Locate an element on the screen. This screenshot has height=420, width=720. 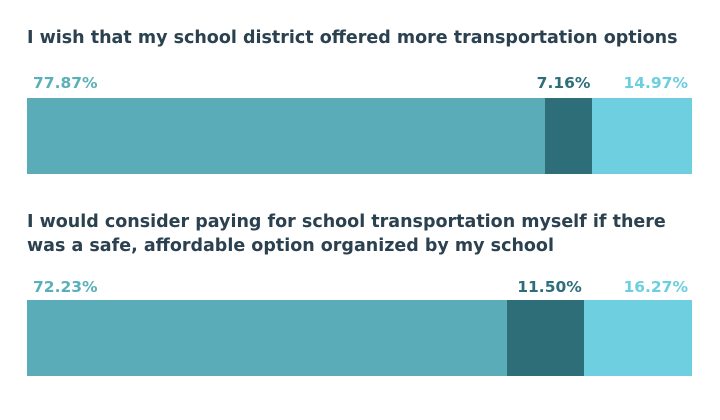
data-label-1: 72.23% is located at coordinates (65, 287).